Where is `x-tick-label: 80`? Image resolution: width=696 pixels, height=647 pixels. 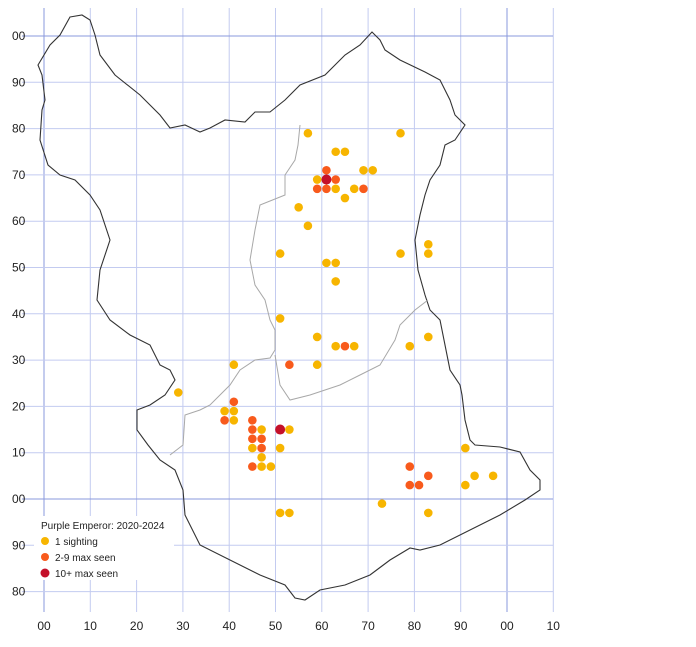
x-tick-label: 80 is located at coordinates (415, 626).